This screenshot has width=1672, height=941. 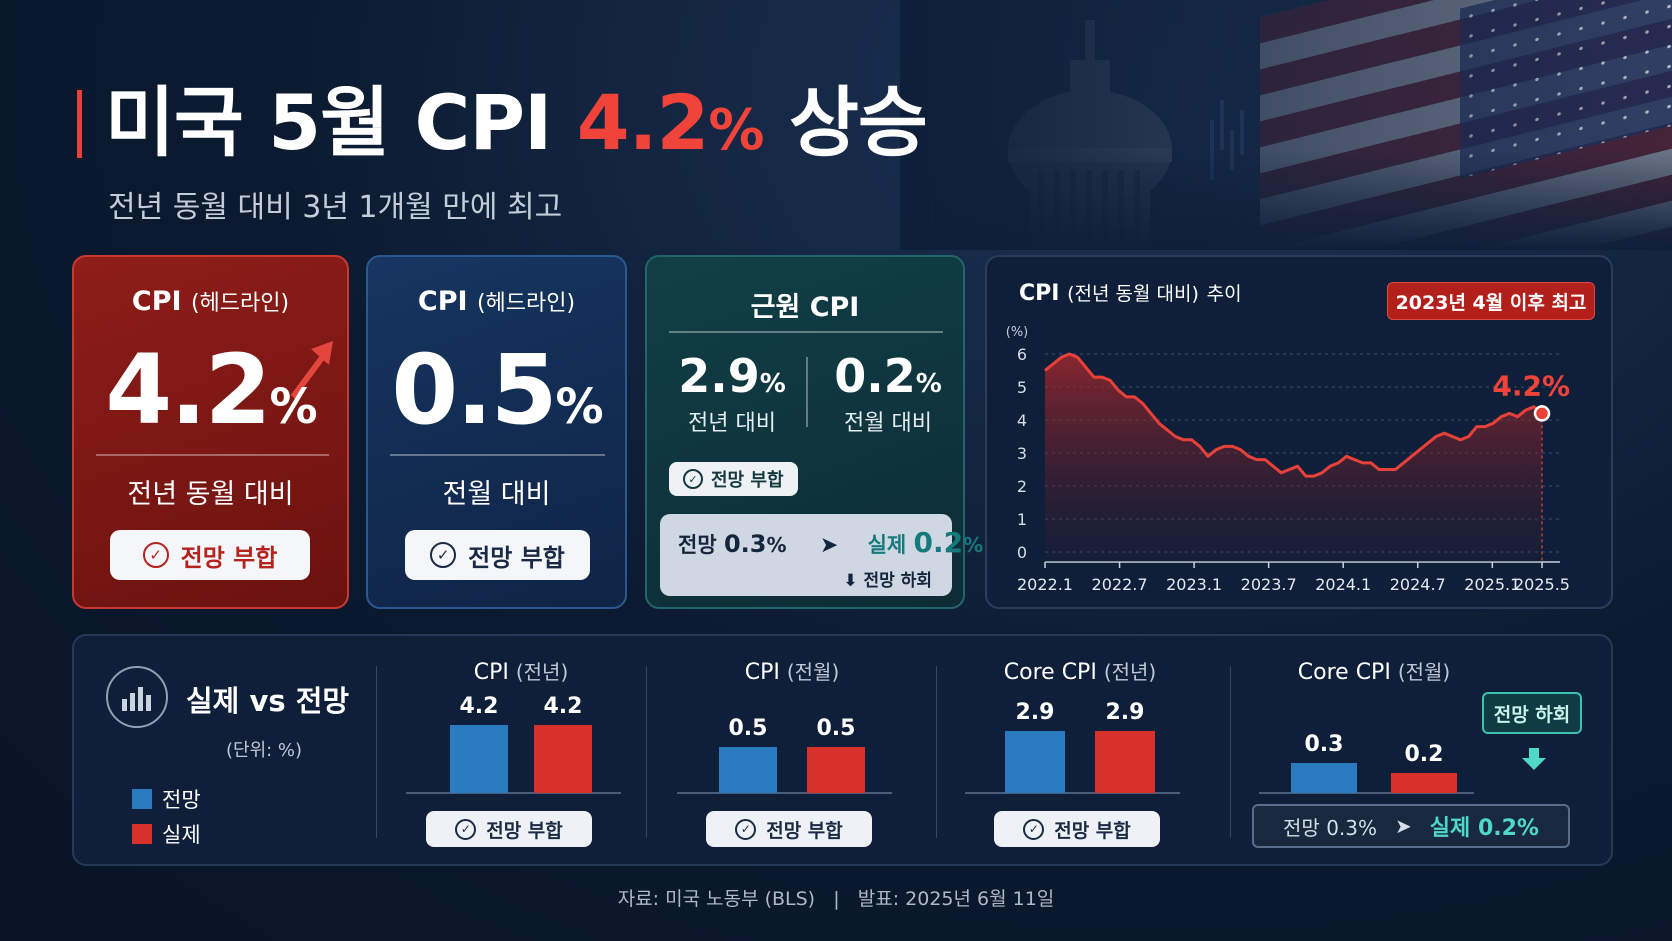 What do you see at coordinates (1492, 584) in the screenshot?
I see `x-tick-label: 2025.1` at bounding box center [1492, 584].